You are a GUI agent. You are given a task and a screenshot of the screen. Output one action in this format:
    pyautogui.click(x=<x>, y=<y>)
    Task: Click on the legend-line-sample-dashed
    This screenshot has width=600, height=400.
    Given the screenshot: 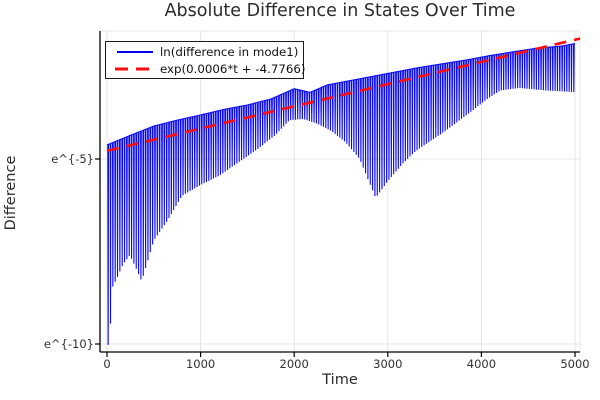 What is the action you would take?
    pyautogui.click(x=135, y=68)
    